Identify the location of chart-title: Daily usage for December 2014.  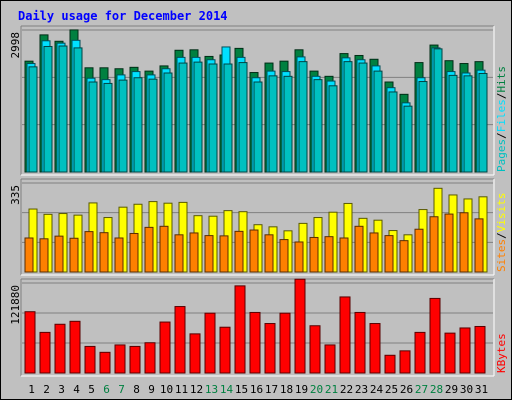
(123, 16).